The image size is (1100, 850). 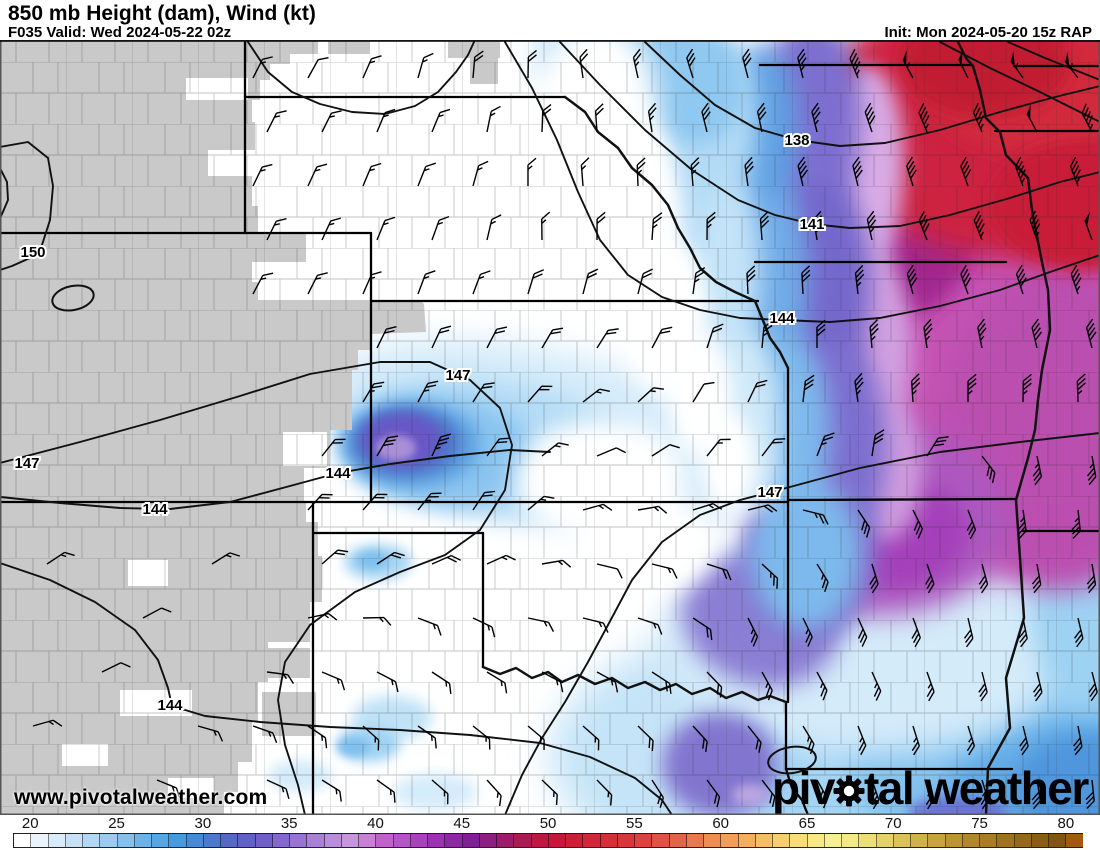 What do you see at coordinates (32, 252) in the screenshot?
I see `contour-label: 150` at bounding box center [32, 252].